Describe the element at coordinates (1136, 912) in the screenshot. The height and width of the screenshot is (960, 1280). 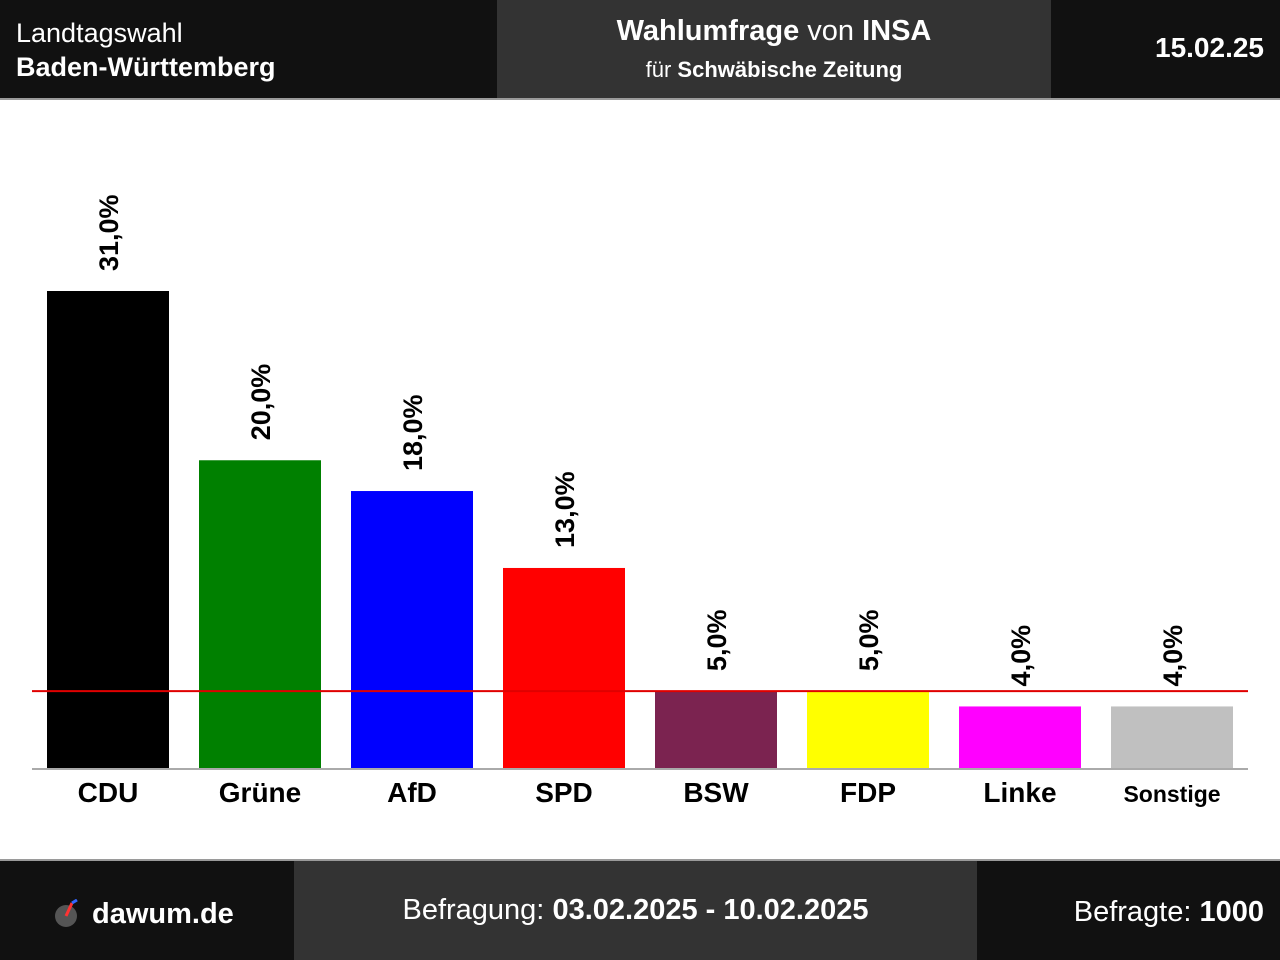
I see `respondents-label: Befragte:` at that location.